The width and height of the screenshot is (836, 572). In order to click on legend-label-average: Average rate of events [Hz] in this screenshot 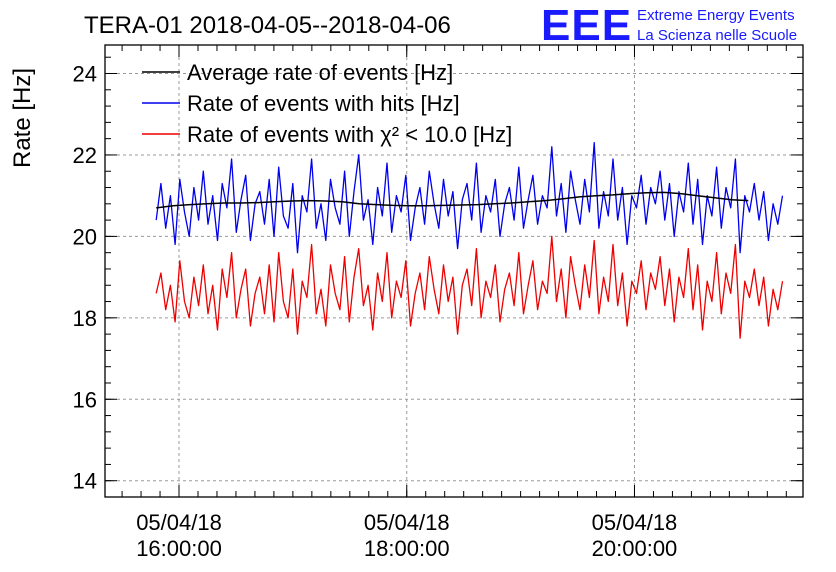, I will do `click(320, 72)`.